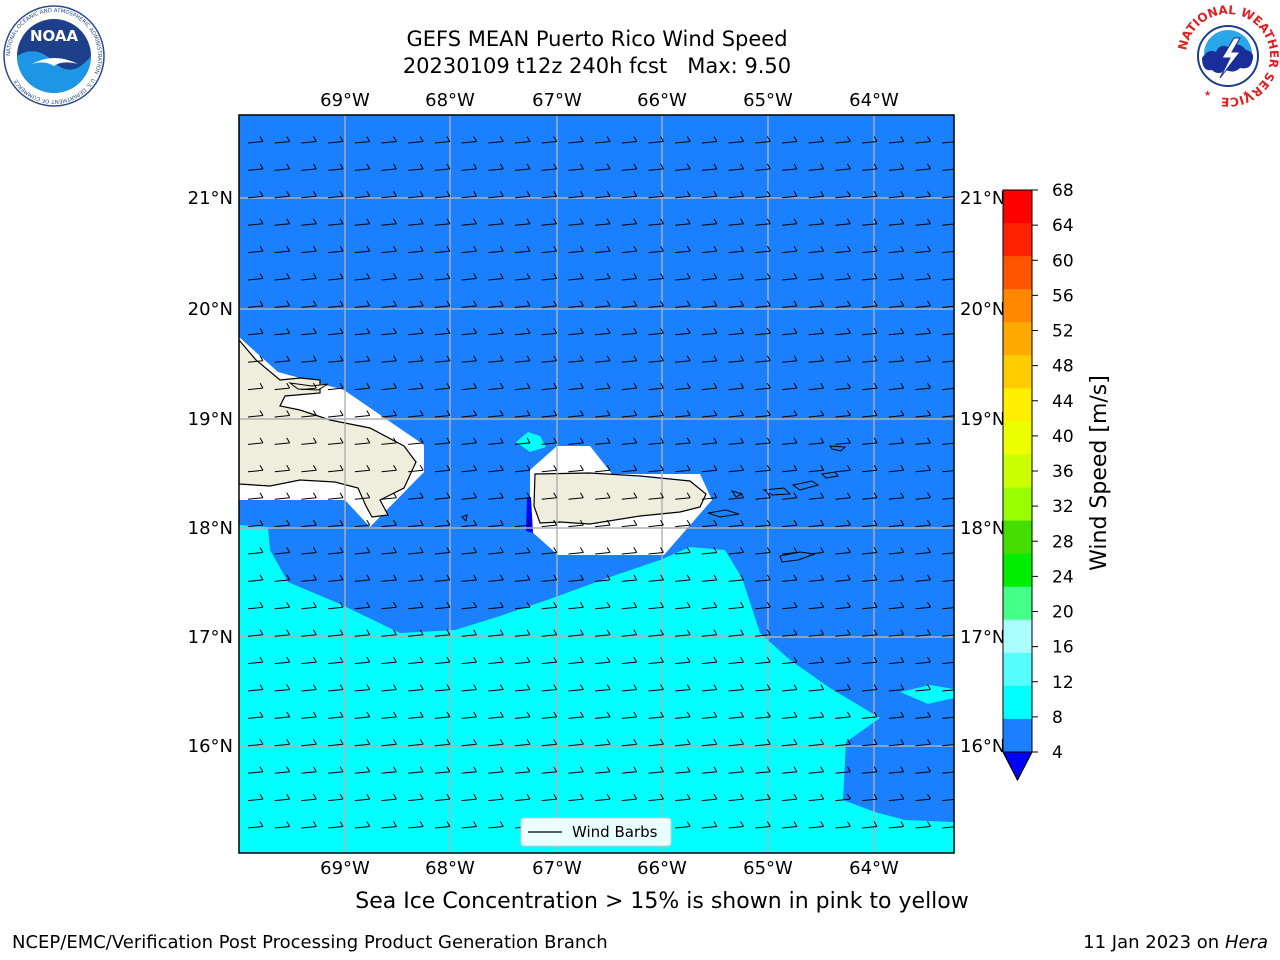  I want to click on colorbar-tick-label: 56, so click(1063, 296).